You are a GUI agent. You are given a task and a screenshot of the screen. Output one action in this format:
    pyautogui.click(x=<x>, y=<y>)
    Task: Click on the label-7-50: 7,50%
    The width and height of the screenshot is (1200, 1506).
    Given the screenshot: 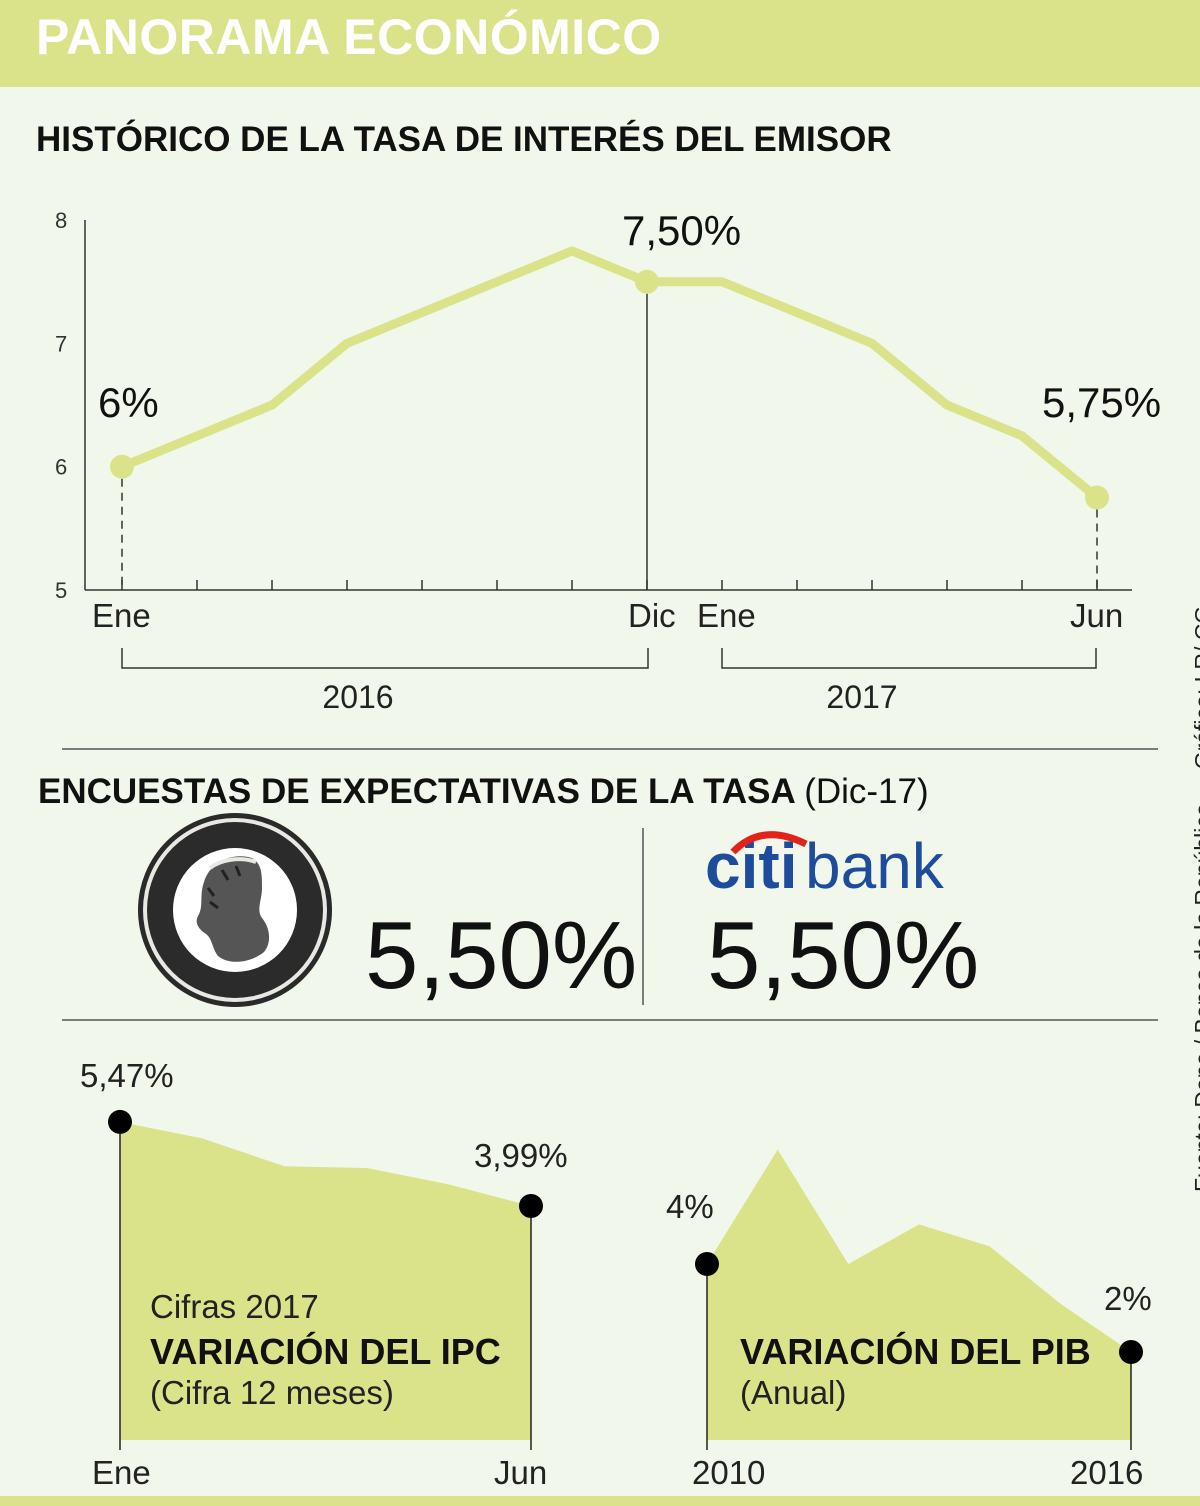 What is the action you would take?
    pyautogui.click(x=681, y=230)
    